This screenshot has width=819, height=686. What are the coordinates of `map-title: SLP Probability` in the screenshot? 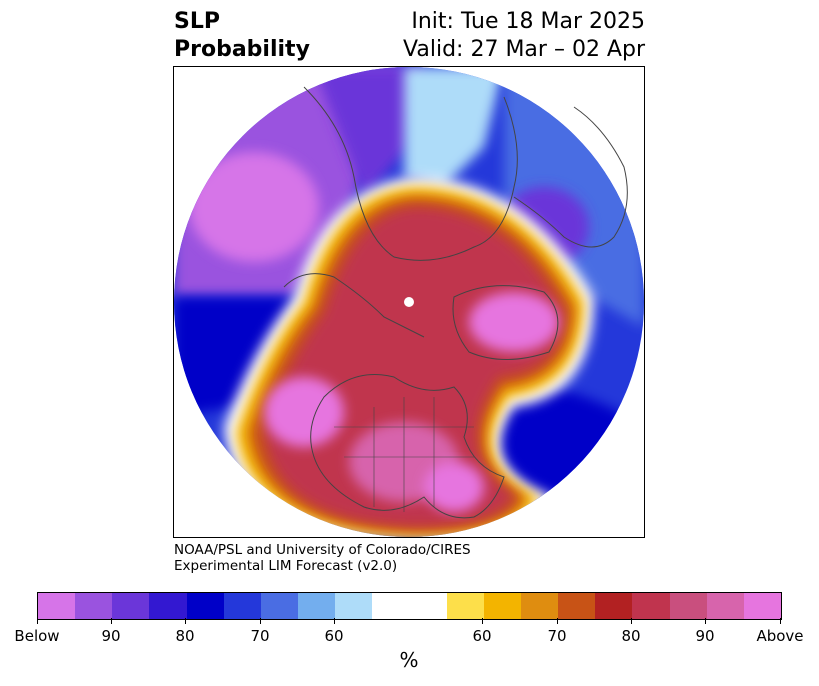 It's located at (242, 36).